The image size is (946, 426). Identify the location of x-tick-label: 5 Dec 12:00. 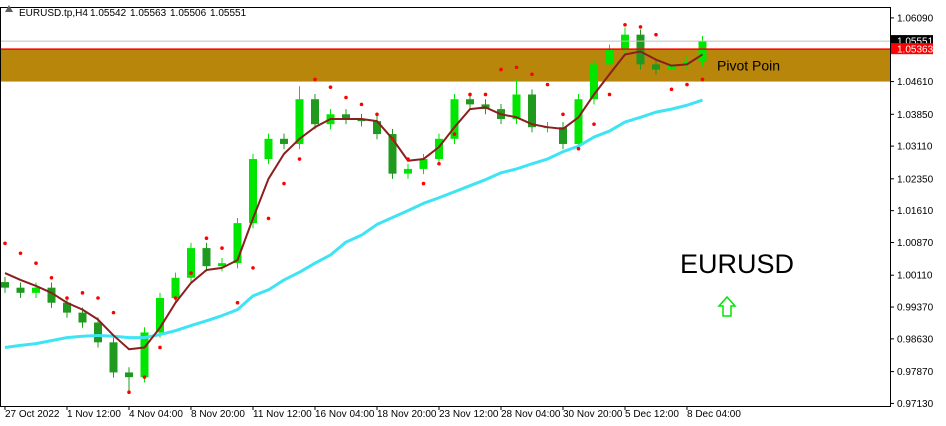
(652, 414).